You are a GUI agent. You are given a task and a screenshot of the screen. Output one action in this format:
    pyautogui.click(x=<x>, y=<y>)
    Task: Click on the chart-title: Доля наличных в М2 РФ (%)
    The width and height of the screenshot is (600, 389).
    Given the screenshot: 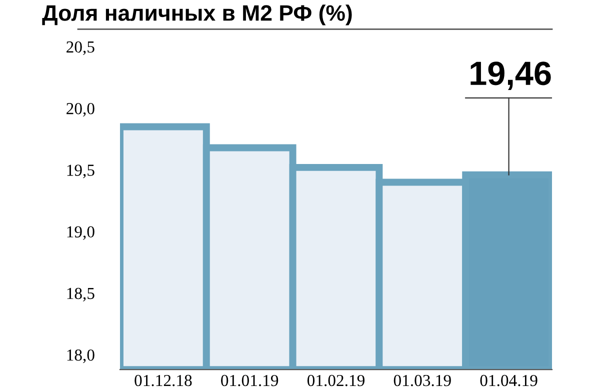 What is the action you would take?
    pyautogui.click(x=197, y=15)
    